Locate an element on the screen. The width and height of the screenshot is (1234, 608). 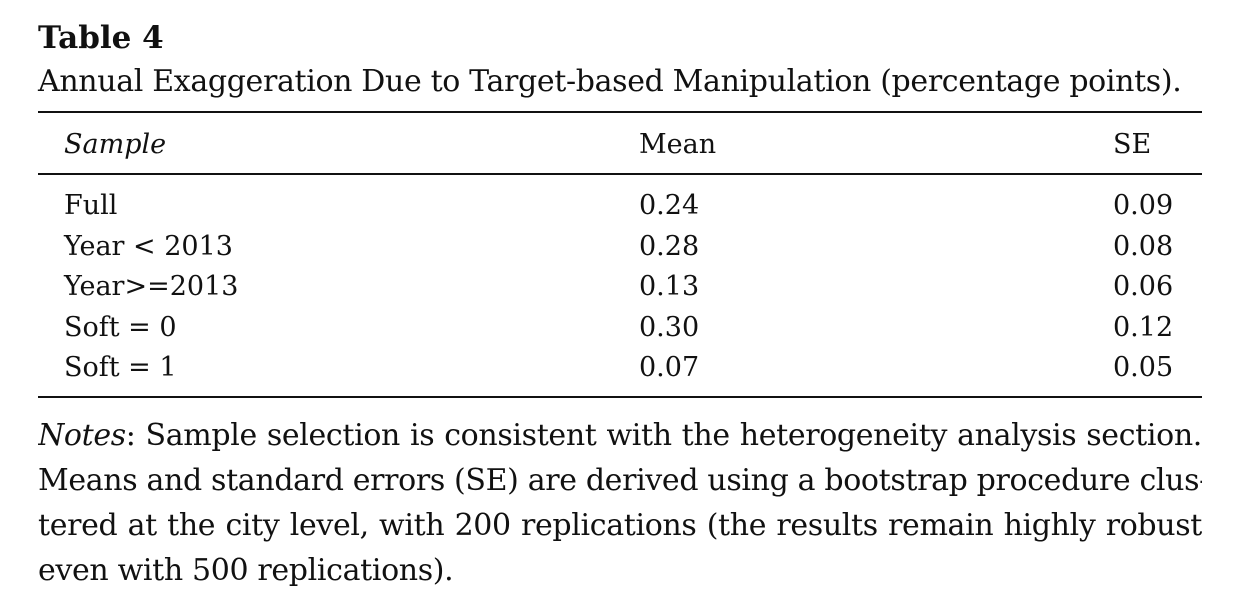
table-cell-sample: Soft = 0 is located at coordinates (120, 327).